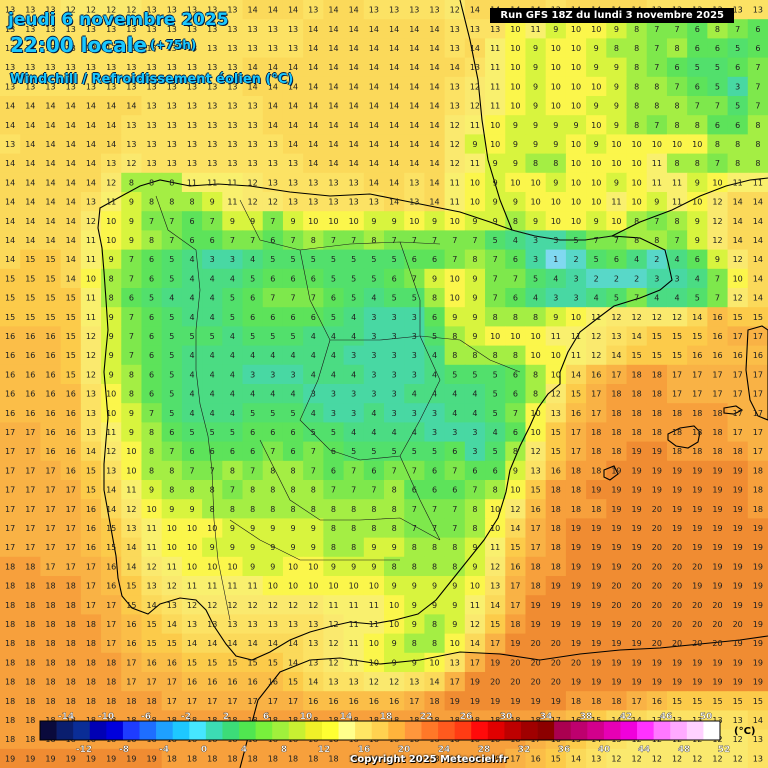 The image size is (768, 768). What do you see at coordinates (152, 79) in the screenshot?
I see `variable-title: Windchill / Refroidissement éolien (°C)` at bounding box center [152, 79].